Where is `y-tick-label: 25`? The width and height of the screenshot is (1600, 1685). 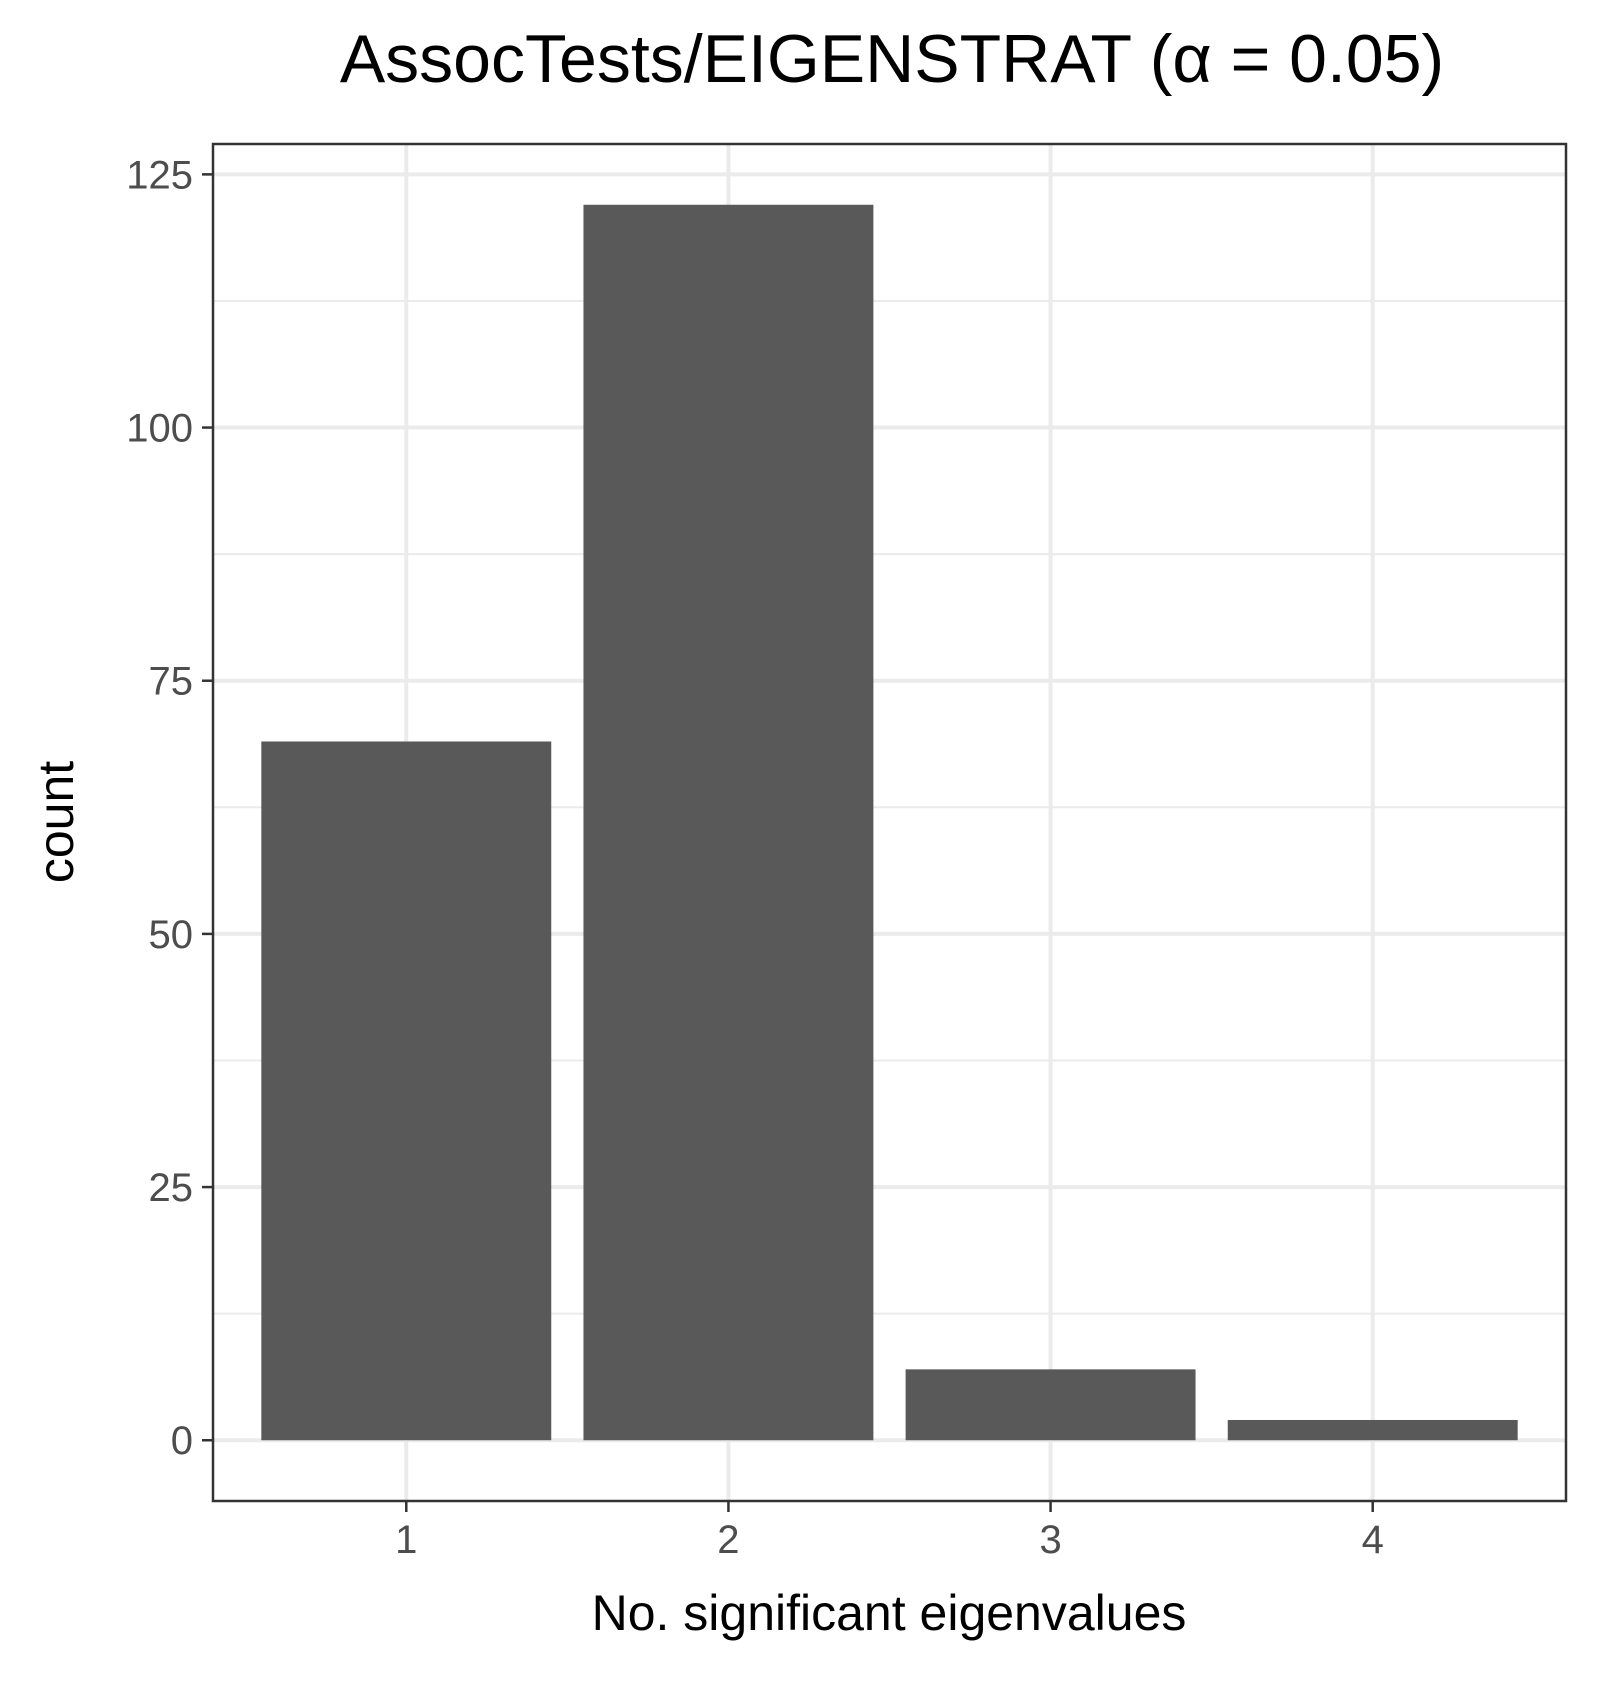
y-tick-label: 25 is located at coordinates (171, 1188).